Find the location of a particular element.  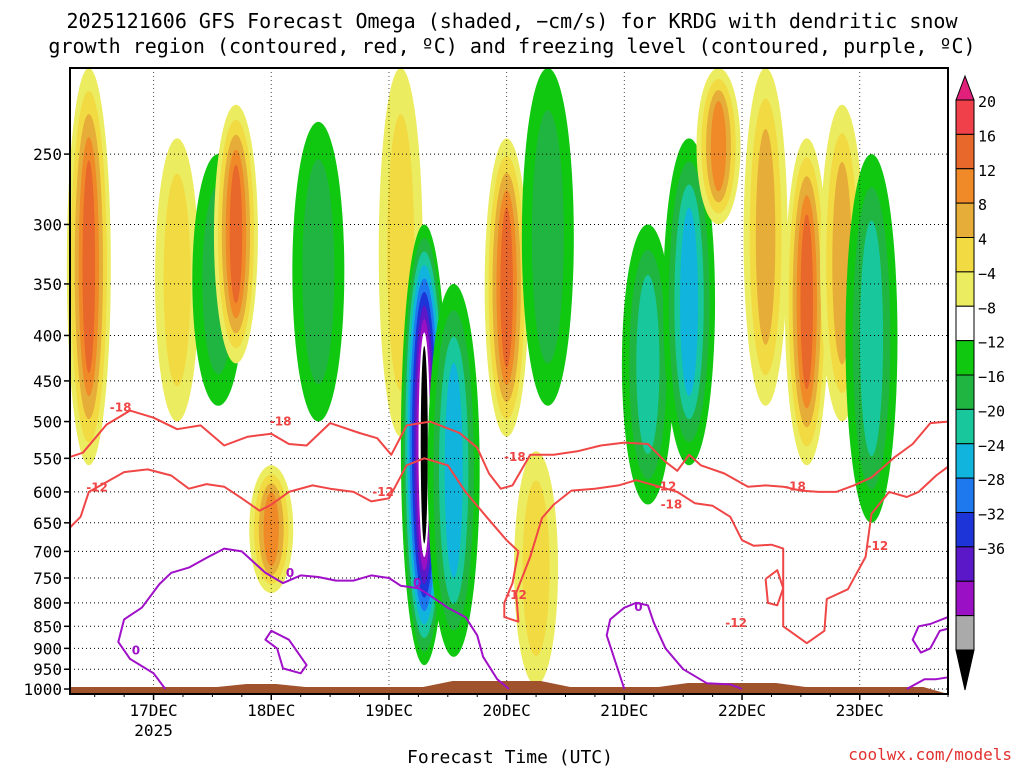

y-tick-label-650: 650 is located at coordinates (47, 523).